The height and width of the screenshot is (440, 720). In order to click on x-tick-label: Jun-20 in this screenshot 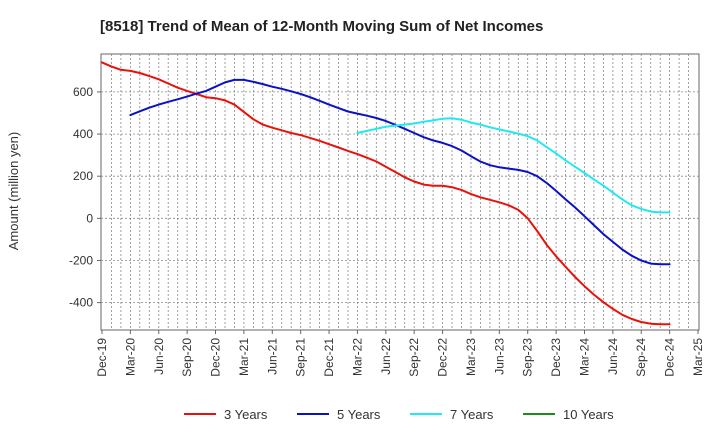, I will do `click(159, 356)`.